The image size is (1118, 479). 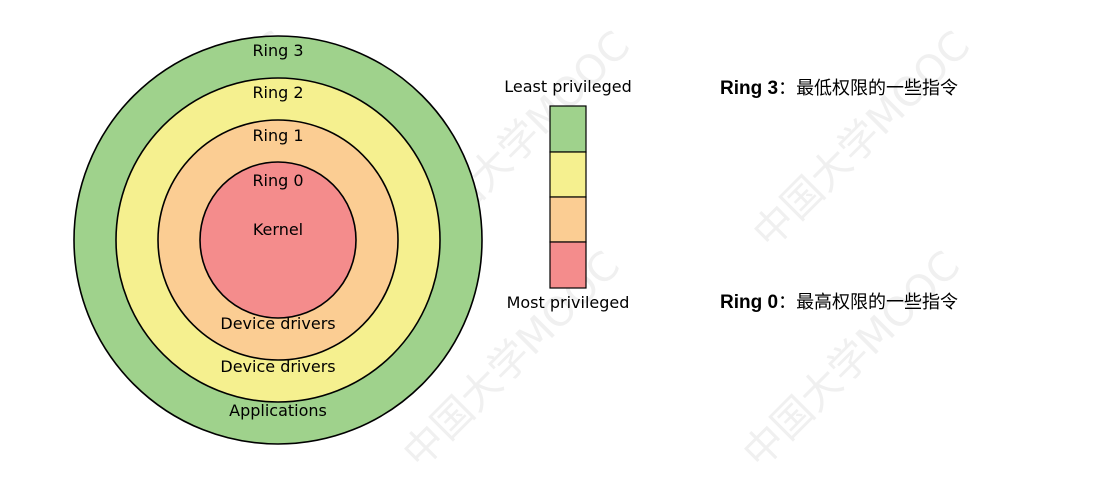 I want to click on legend-top-label: Least privileged, so click(x=568, y=86).